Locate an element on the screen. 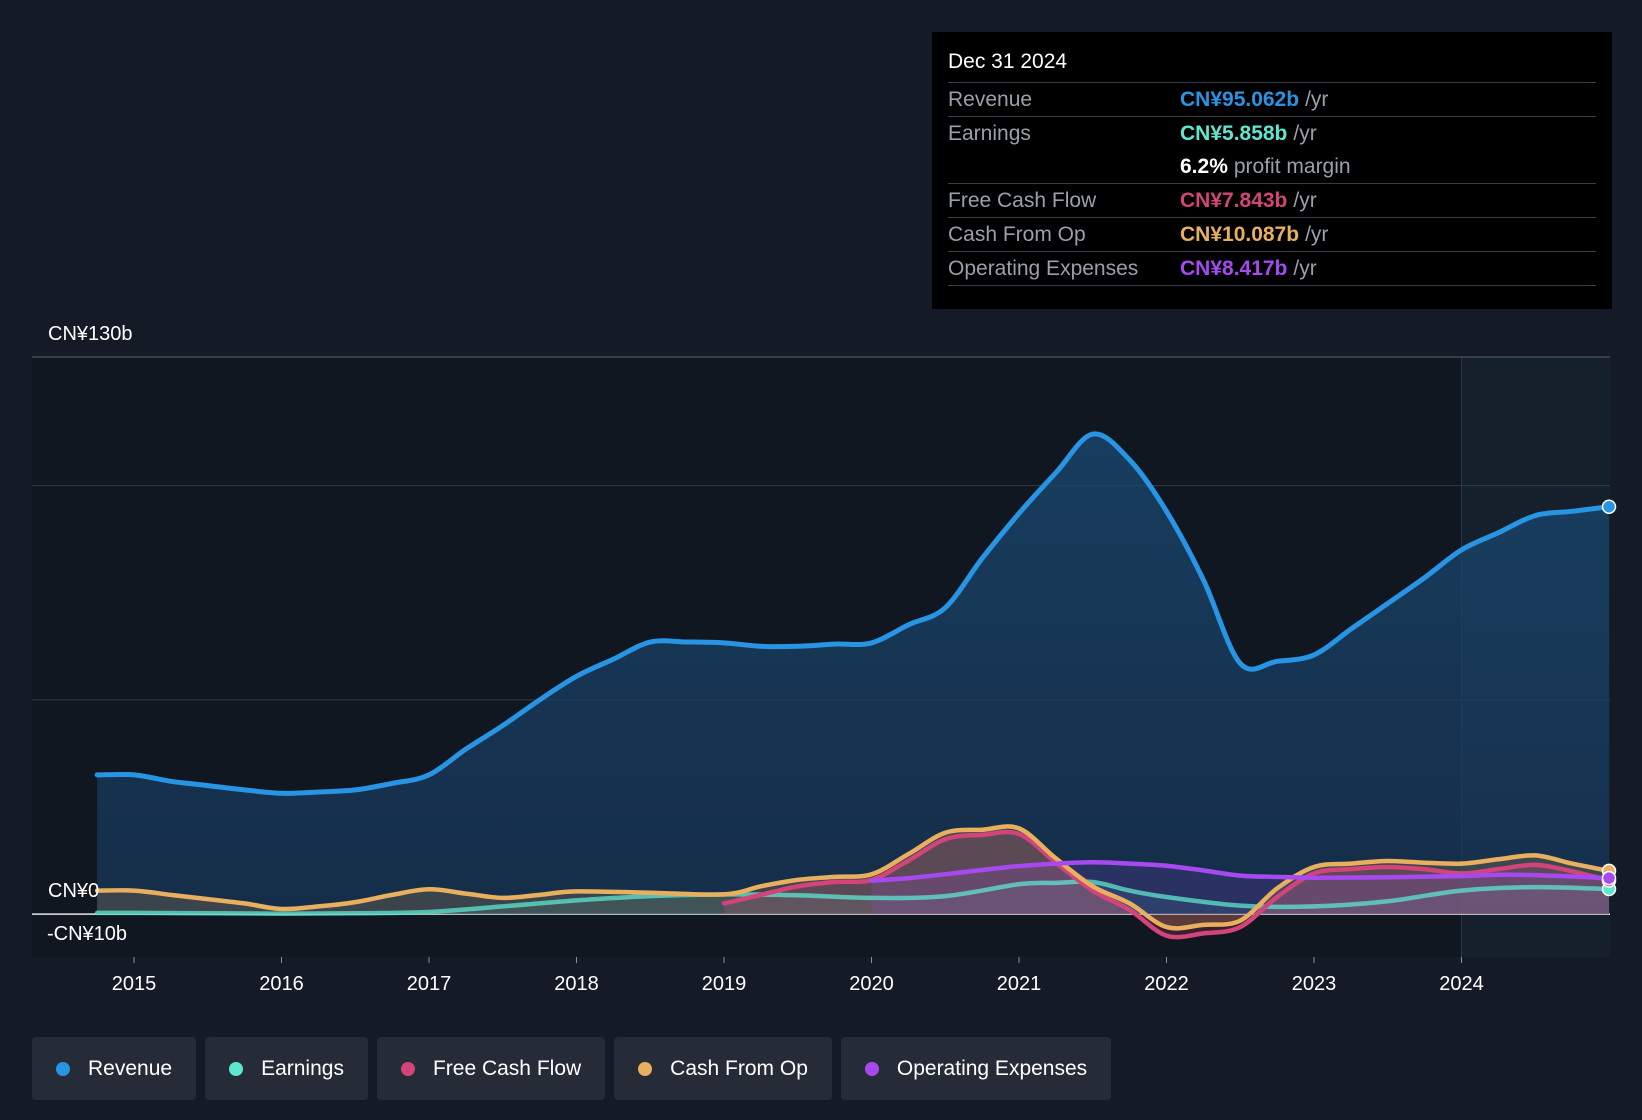  tooltip-row: Revenue CN¥95.062b/yr is located at coordinates (1272, 99).